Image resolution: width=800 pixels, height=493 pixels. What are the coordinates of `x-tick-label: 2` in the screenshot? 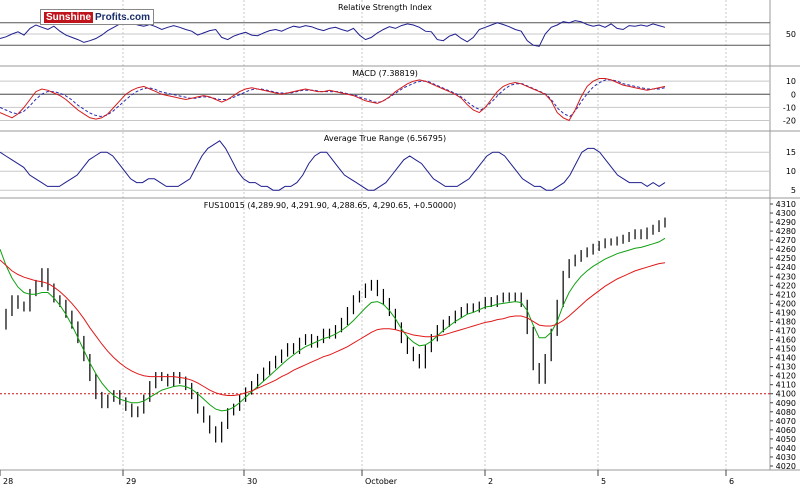 It's located at (490, 481).